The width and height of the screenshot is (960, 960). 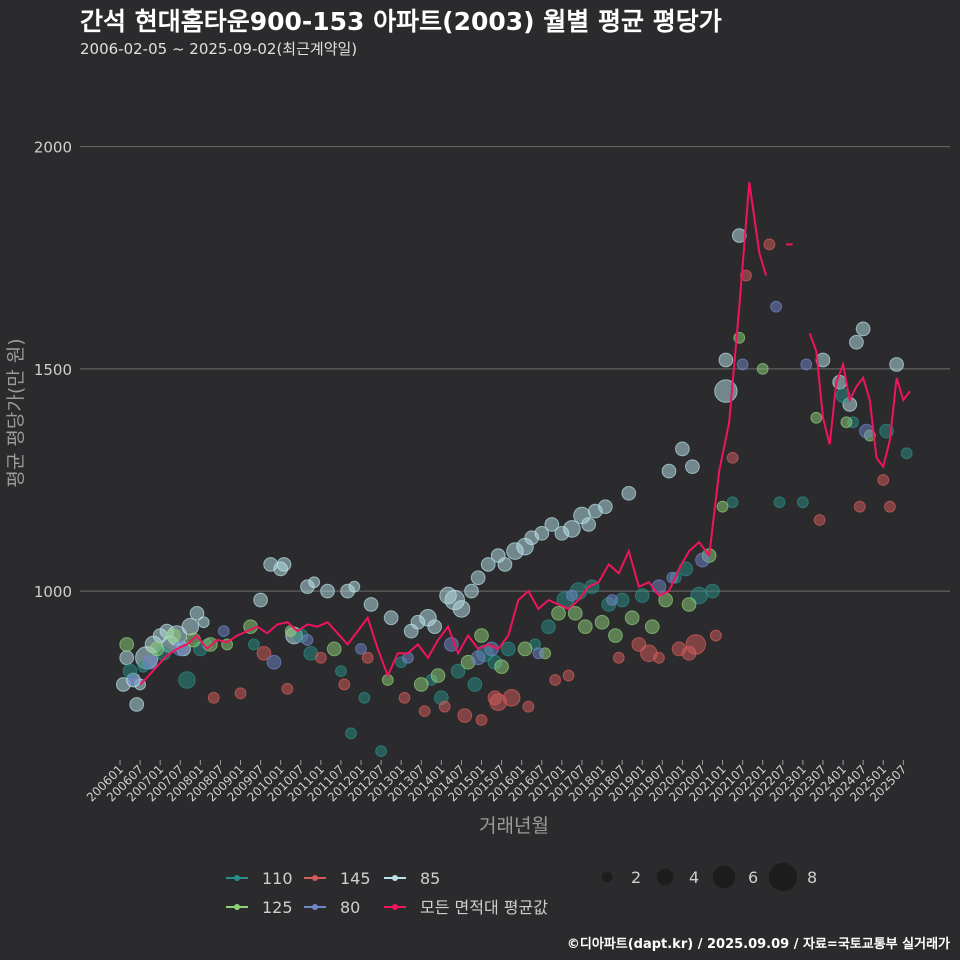 What do you see at coordinates (277, 907) in the screenshot?
I see `legend-label-125: 125` at bounding box center [277, 907].